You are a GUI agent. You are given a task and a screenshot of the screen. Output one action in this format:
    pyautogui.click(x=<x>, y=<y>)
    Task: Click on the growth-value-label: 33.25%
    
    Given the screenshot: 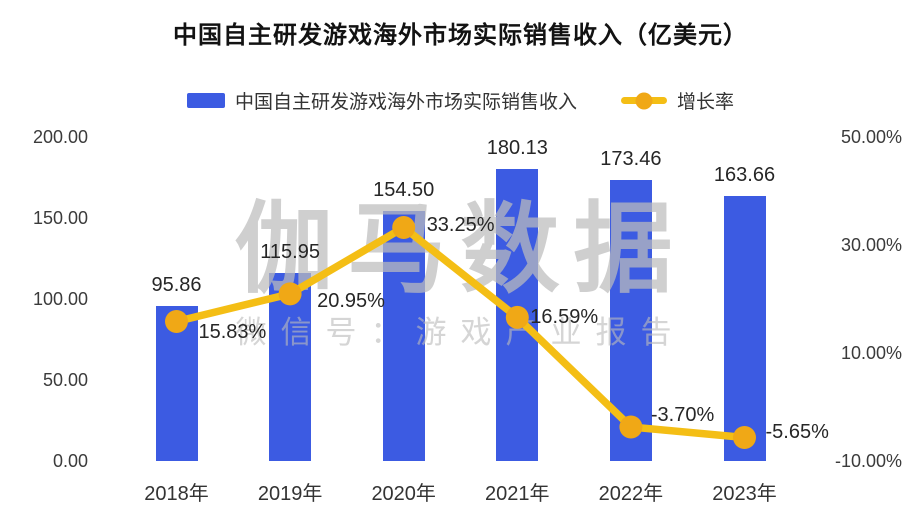 What is the action you would take?
    pyautogui.click(x=460, y=225)
    